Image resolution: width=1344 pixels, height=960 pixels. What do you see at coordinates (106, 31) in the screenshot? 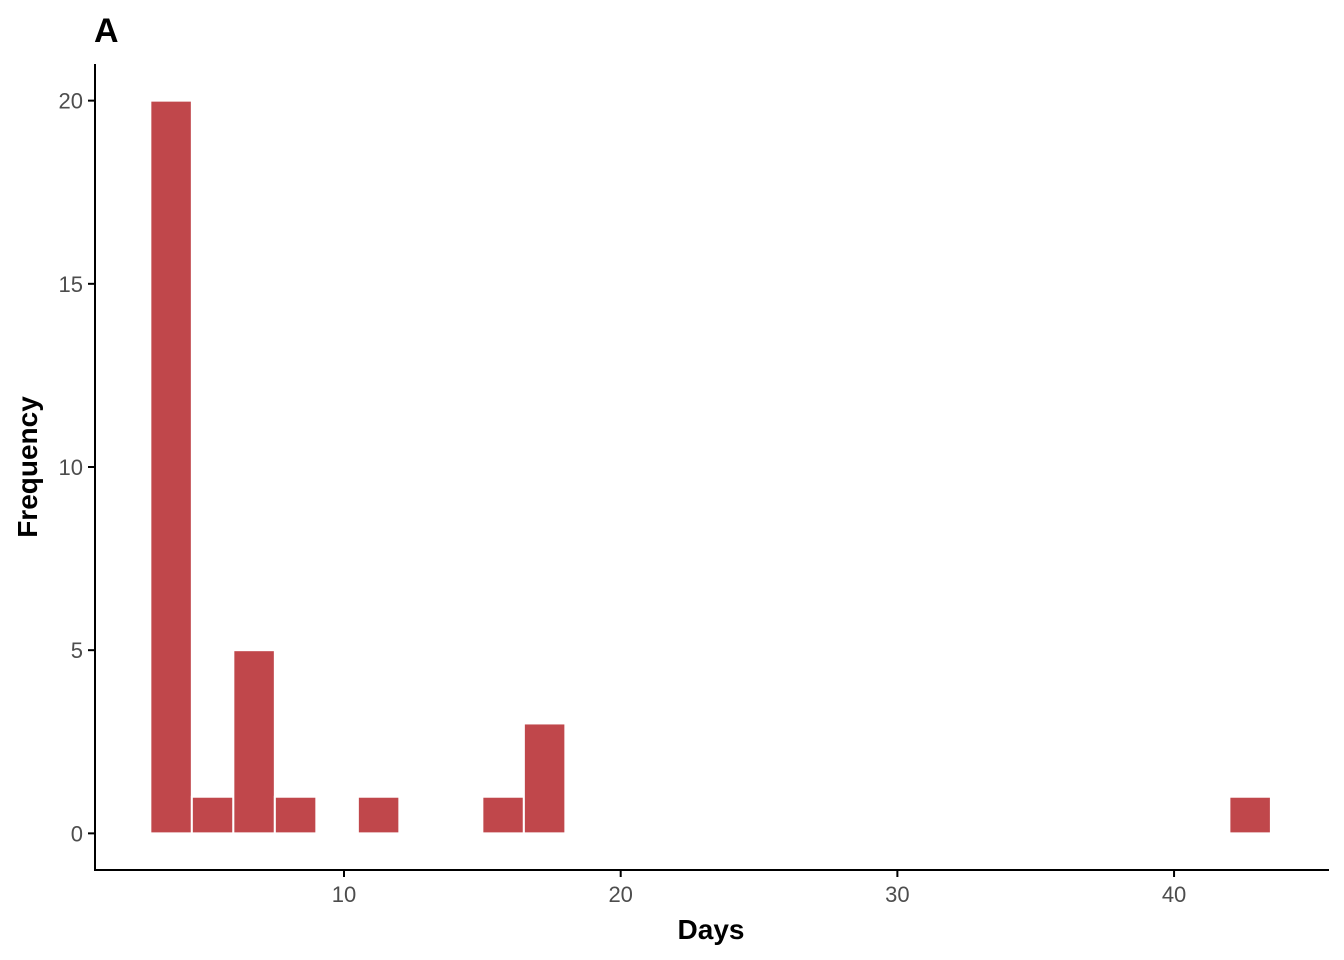
I see `panel-tag: A` at bounding box center [106, 31].